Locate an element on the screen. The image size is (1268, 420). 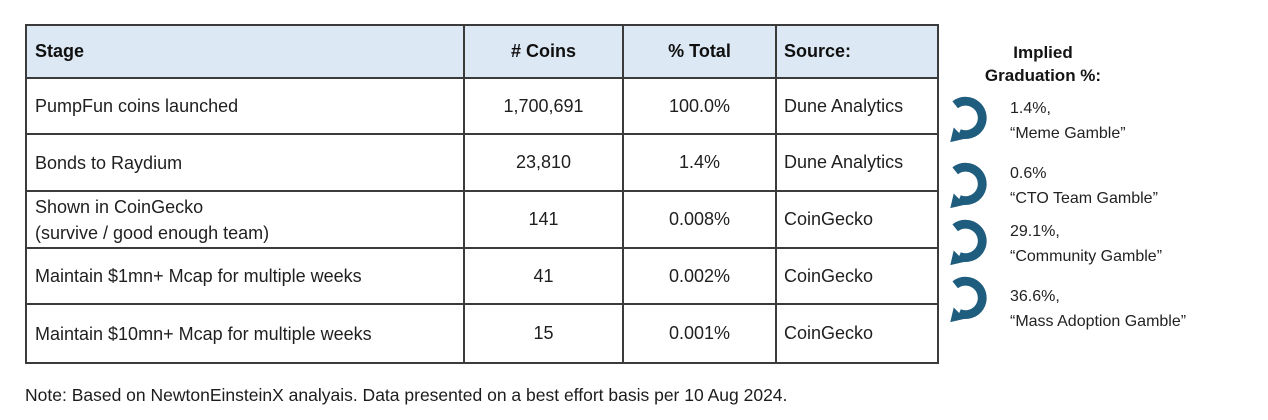
cell-pct: 0.008% is located at coordinates (699, 219).